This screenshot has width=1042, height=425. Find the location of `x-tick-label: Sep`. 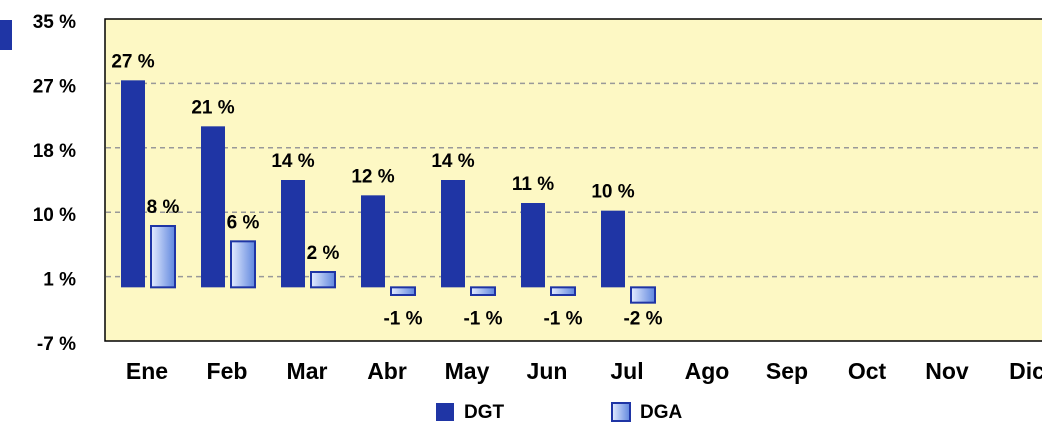

x-tick-label: Sep is located at coordinates (787, 371).